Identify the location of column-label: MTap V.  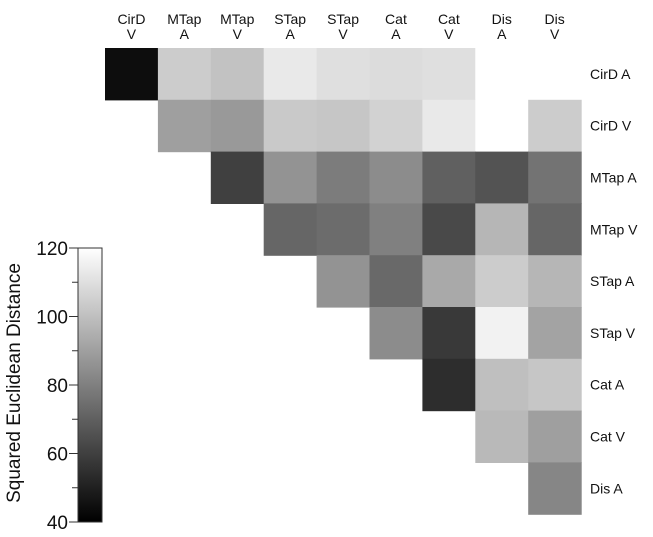
(237, 26).